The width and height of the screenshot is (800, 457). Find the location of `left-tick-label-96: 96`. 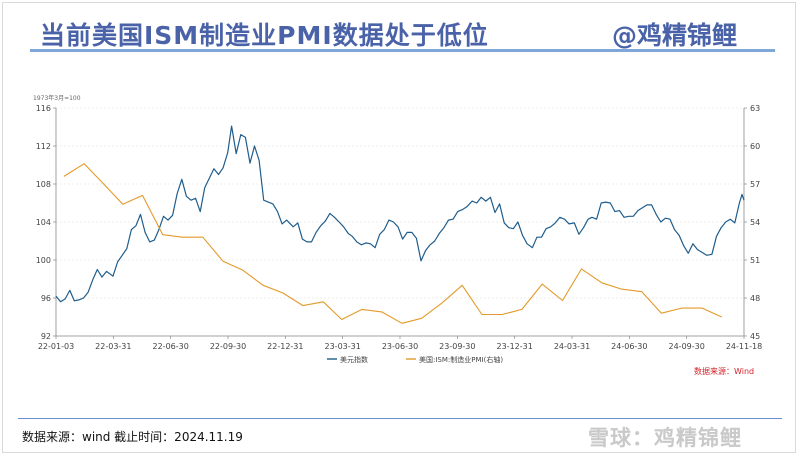

left-tick-label-96: 96 is located at coordinates (46, 298).